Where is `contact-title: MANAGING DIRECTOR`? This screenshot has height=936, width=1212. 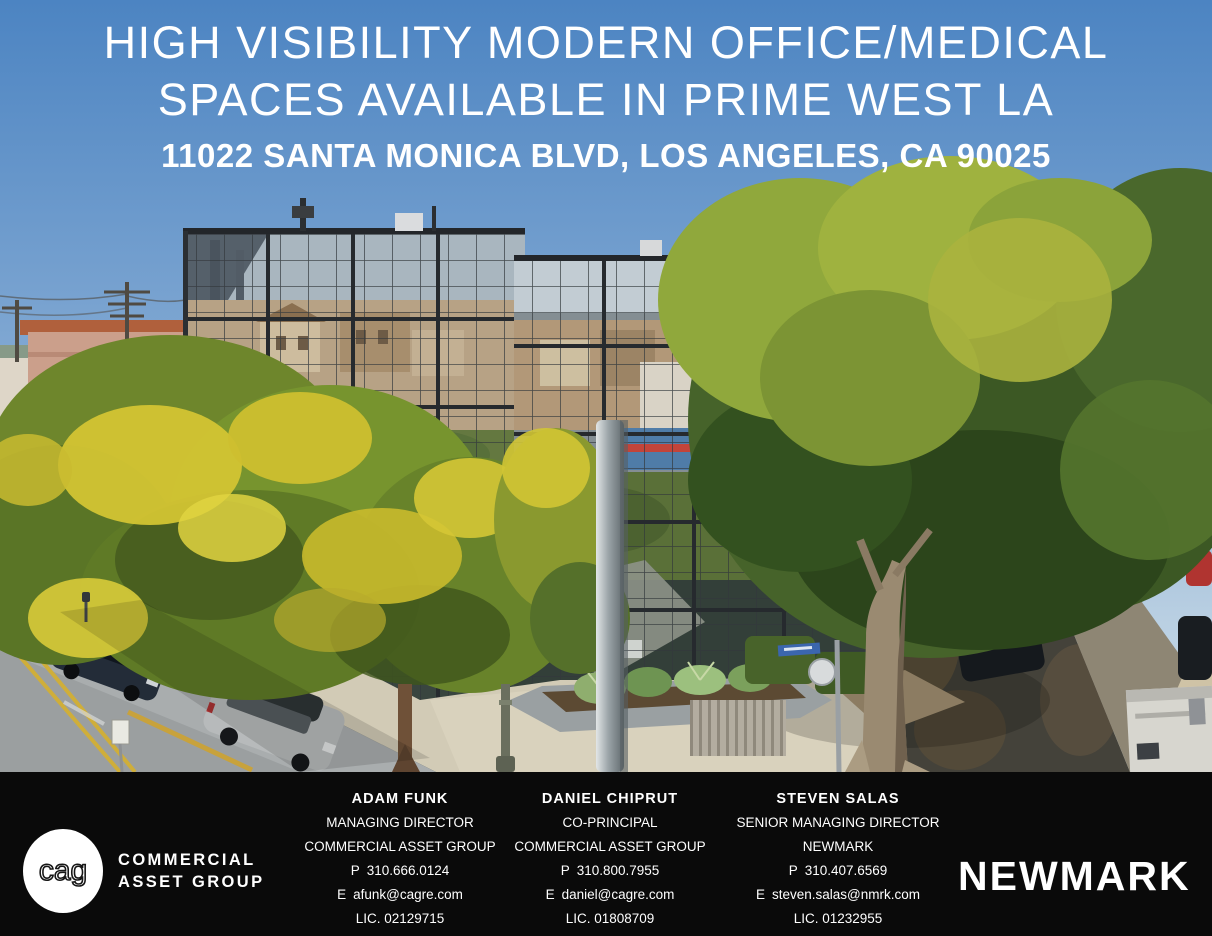 contact-title: MANAGING DIRECTOR is located at coordinates (400, 822).